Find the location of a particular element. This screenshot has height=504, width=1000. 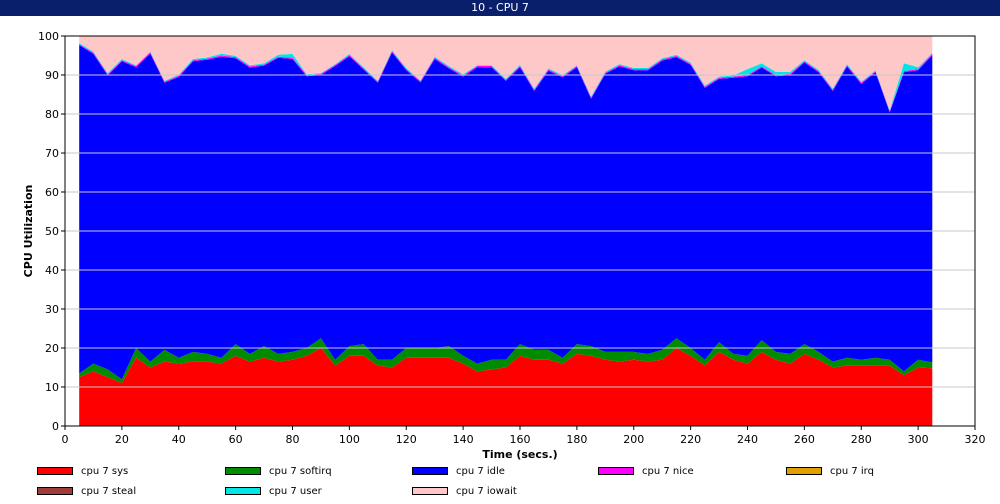

legend-label: cpu 7 sys is located at coordinates (105, 471).